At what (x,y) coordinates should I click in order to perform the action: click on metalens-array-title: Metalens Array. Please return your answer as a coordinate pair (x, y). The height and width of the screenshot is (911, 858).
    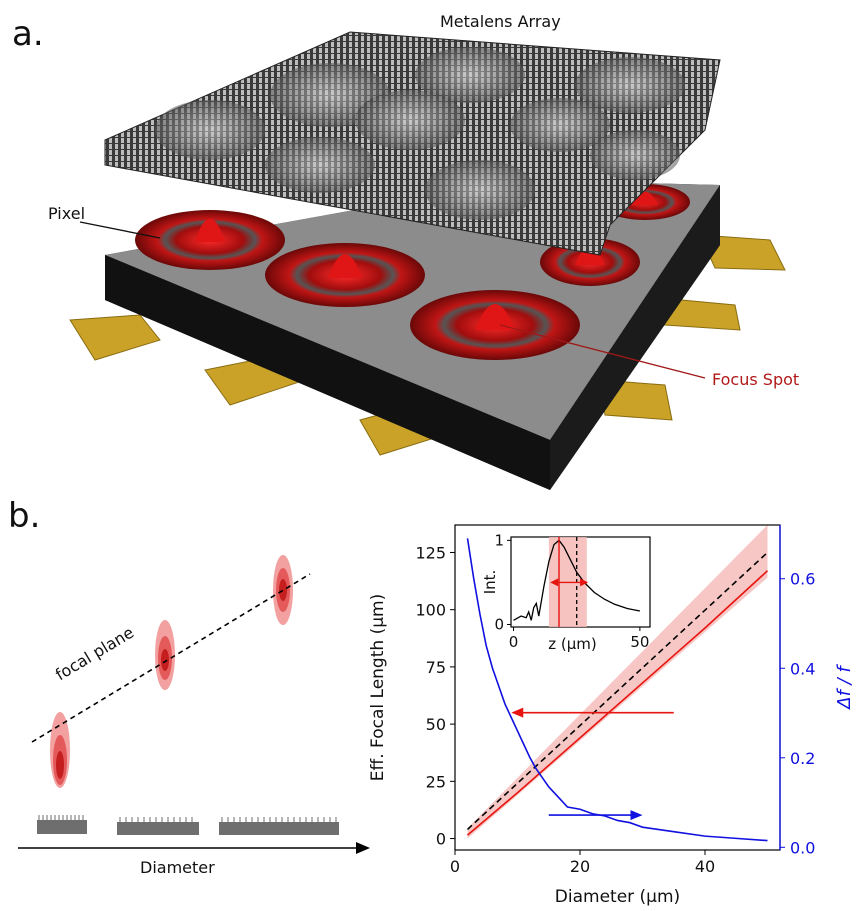
    Looking at the image, I should click on (500, 21).